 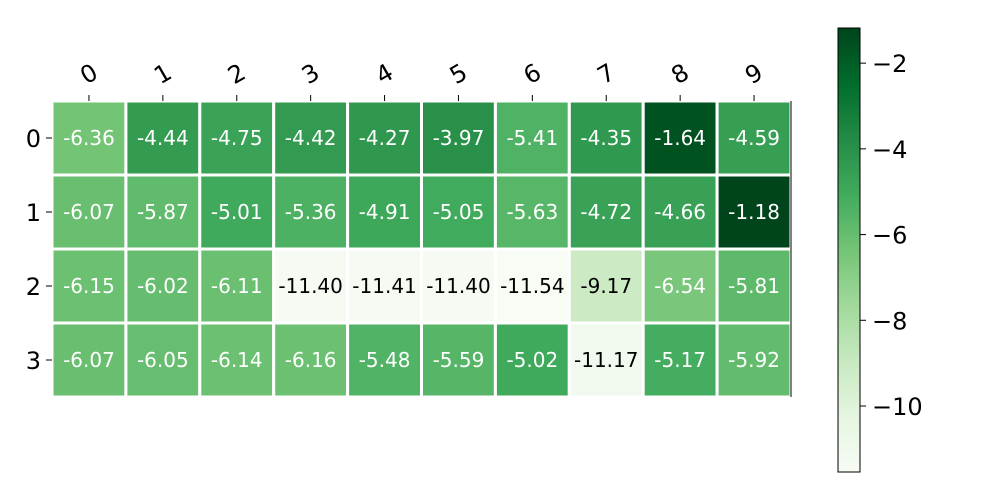 What do you see at coordinates (532, 138) in the screenshot?
I see `cell-value-label: -5.41` at bounding box center [532, 138].